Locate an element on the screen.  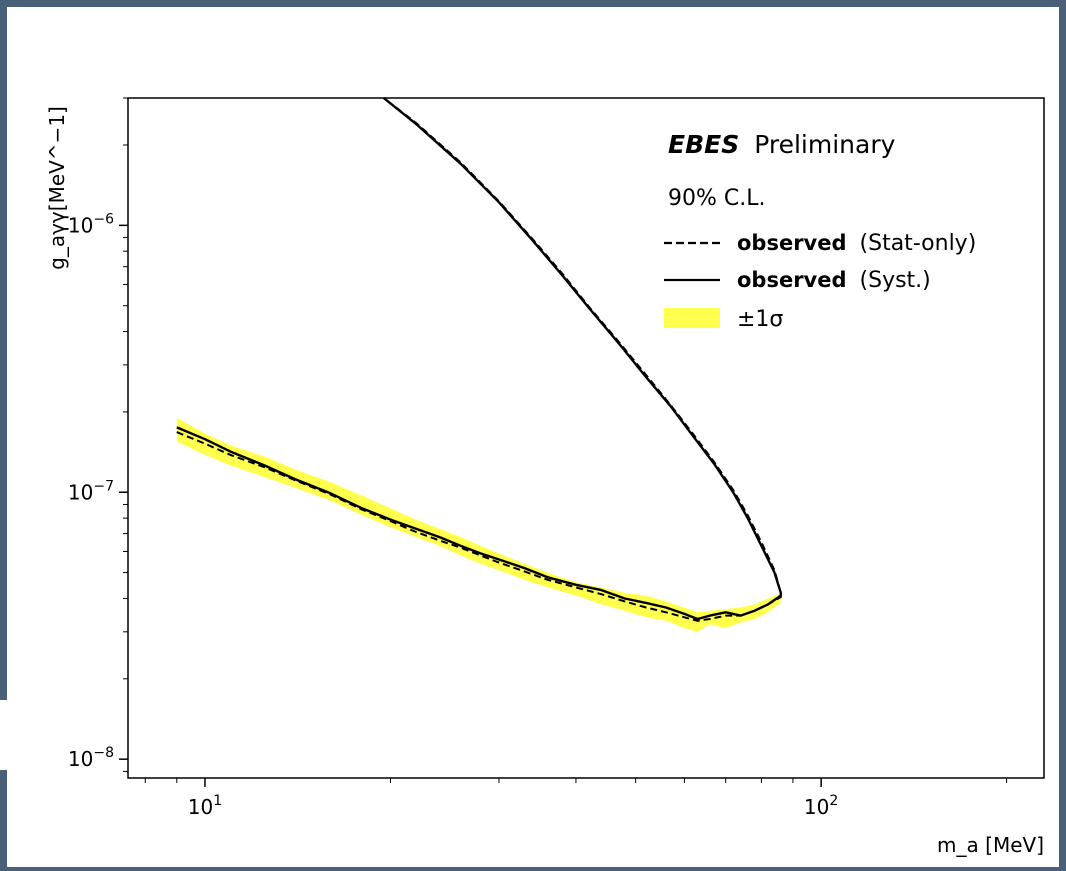
legend-entry-syst-rest: (Syst.) is located at coordinates (895, 280).